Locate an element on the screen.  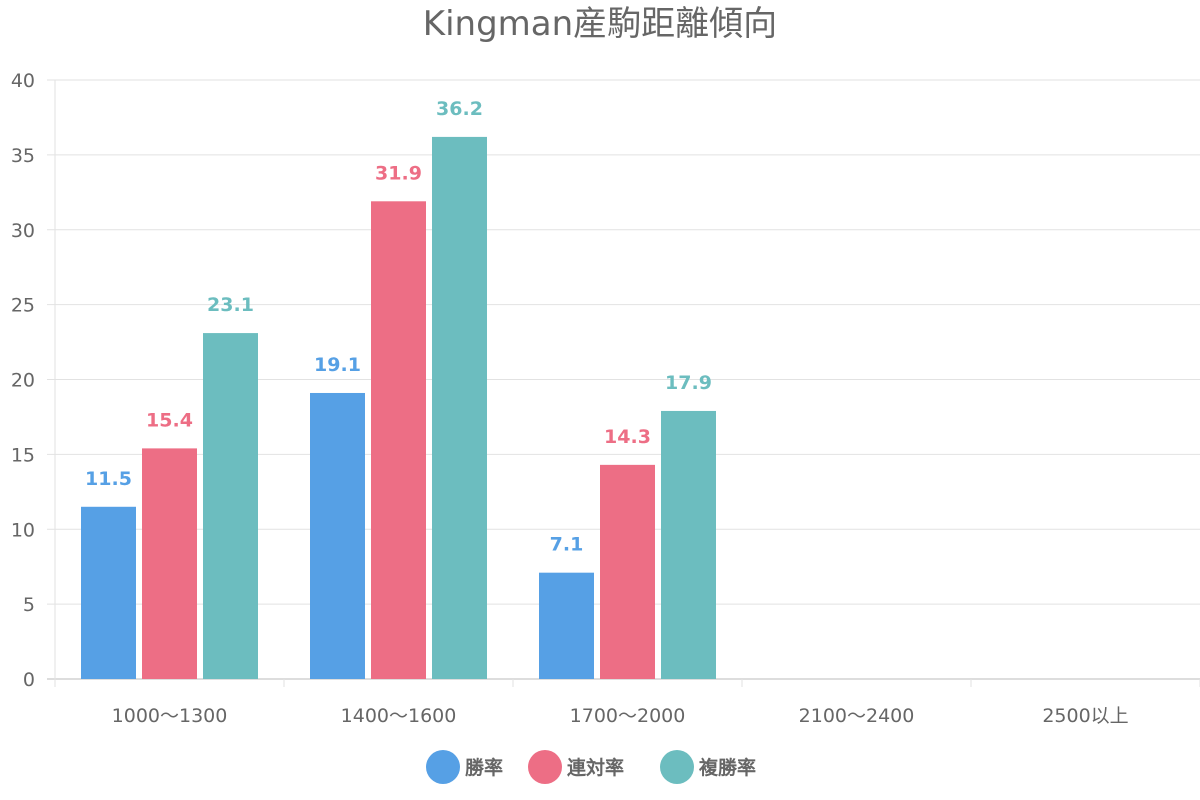
legend-item: 勝率 is located at coordinates (464, 767).